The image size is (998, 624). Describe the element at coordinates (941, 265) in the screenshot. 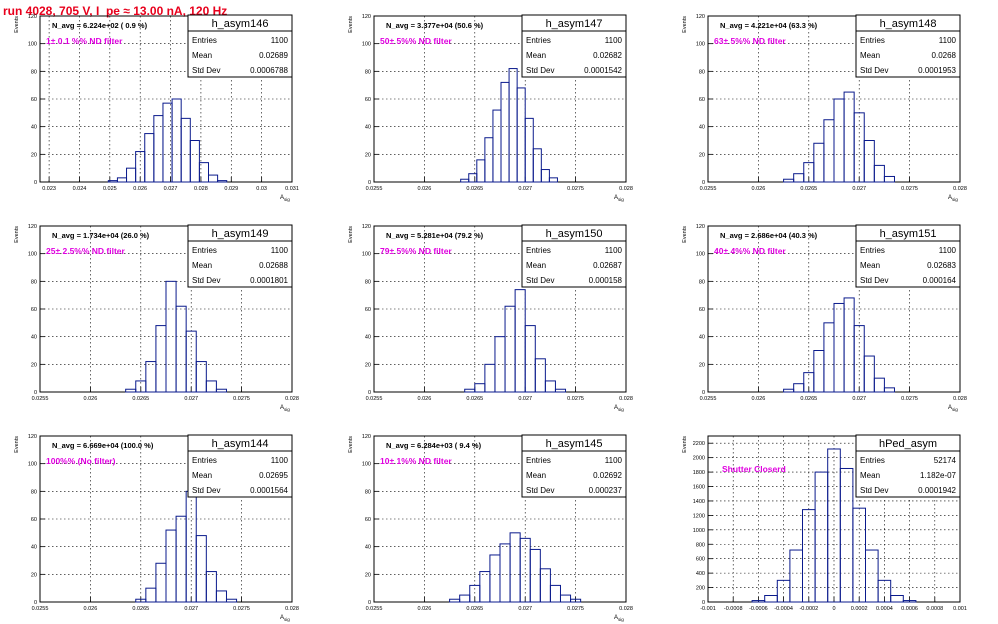

I see `stats-value: 0.02683` at that location.